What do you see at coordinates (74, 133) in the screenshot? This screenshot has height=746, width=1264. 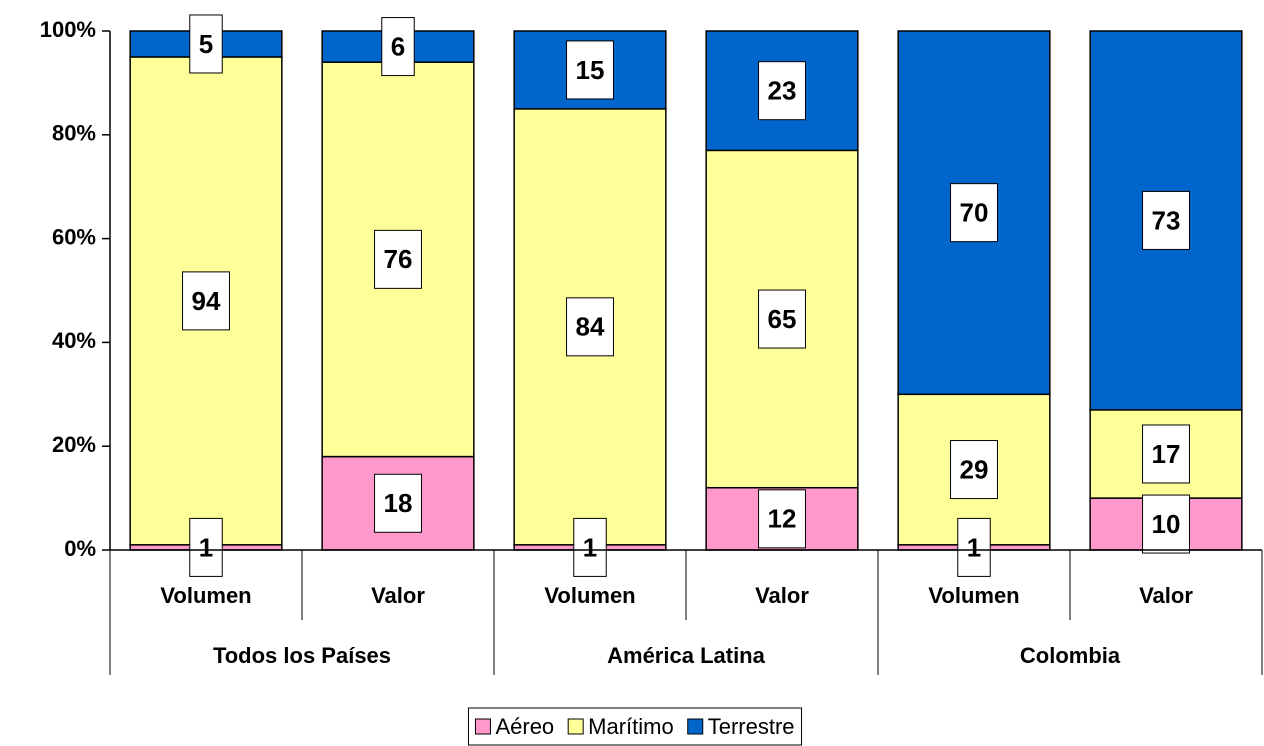 I see `y-tick-label: 80%` at bounding box center [74, 133].